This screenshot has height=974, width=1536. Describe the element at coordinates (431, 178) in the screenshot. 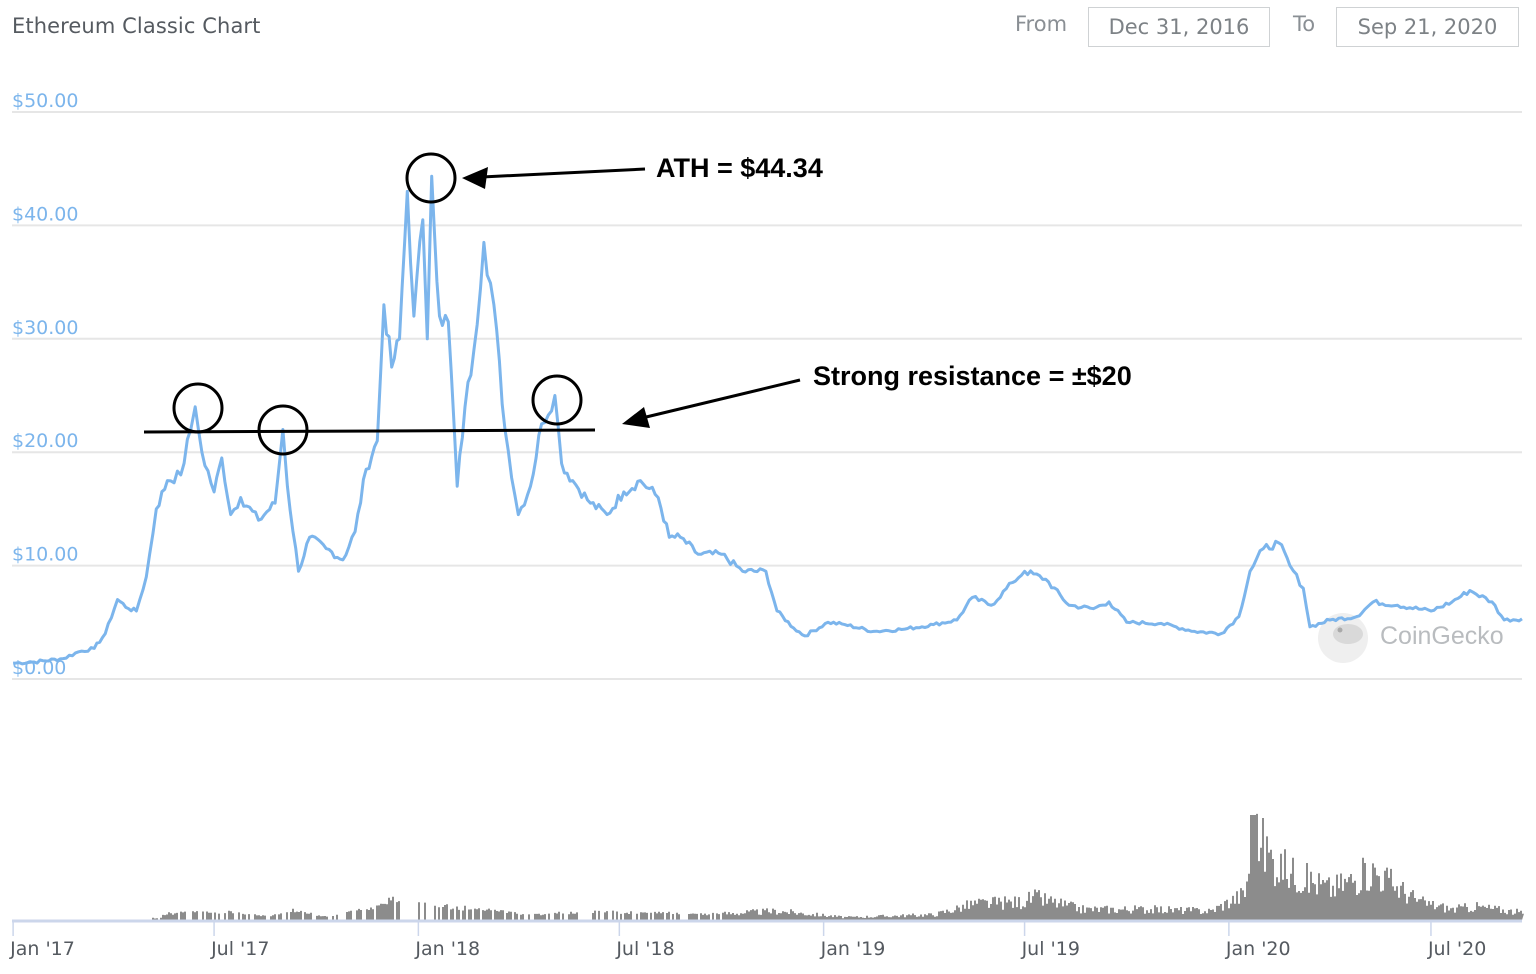

I see `ath-circle` at that location.